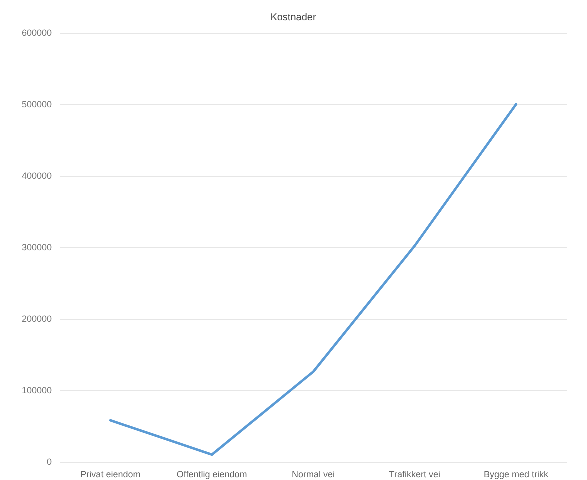  I want to click on y-tick-label: 600000, so click(37, 33).